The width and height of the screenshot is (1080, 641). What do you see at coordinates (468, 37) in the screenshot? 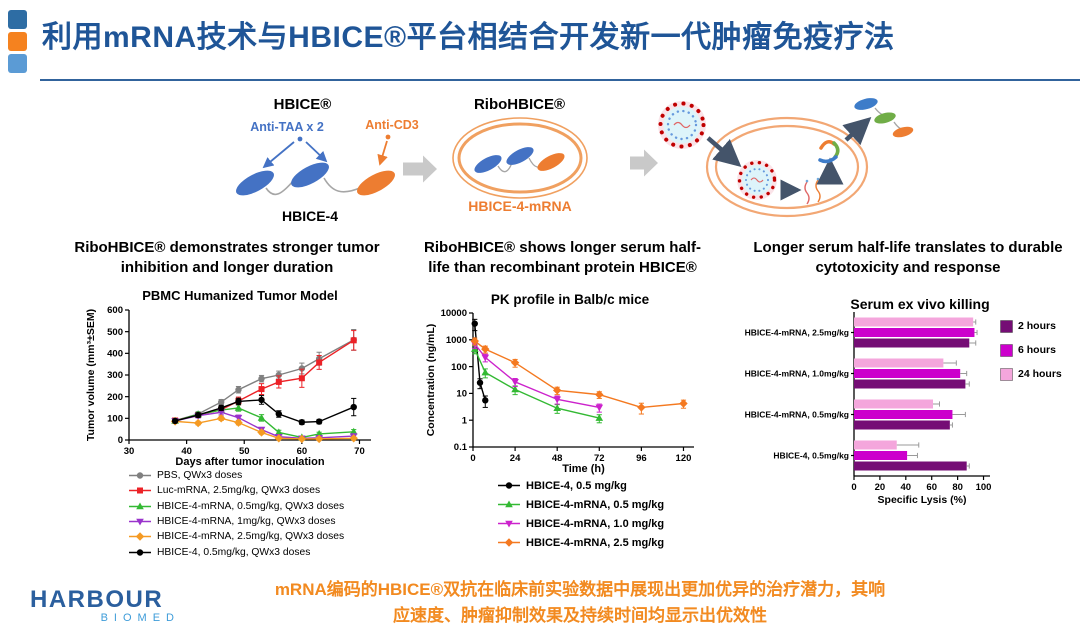
I see `slide-title: 利用mRNA技术与HBICE®平台相结合开发新一代肿瘤免疫疗法` at bounding box center [468, 37].